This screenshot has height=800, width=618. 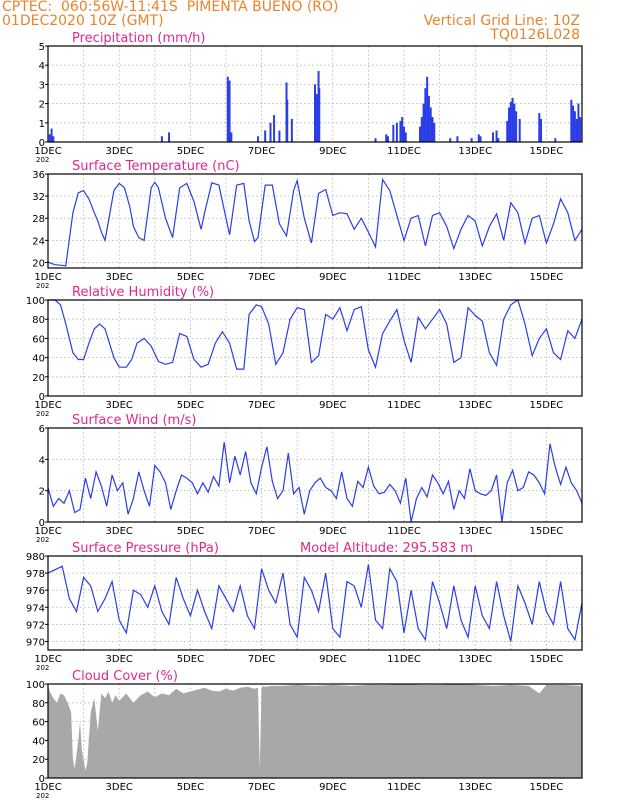 What do you see at coordinates (38, 219) in the screenshot?
I see `temperature-ytick-label: 28` at bounding box center [38, 219].